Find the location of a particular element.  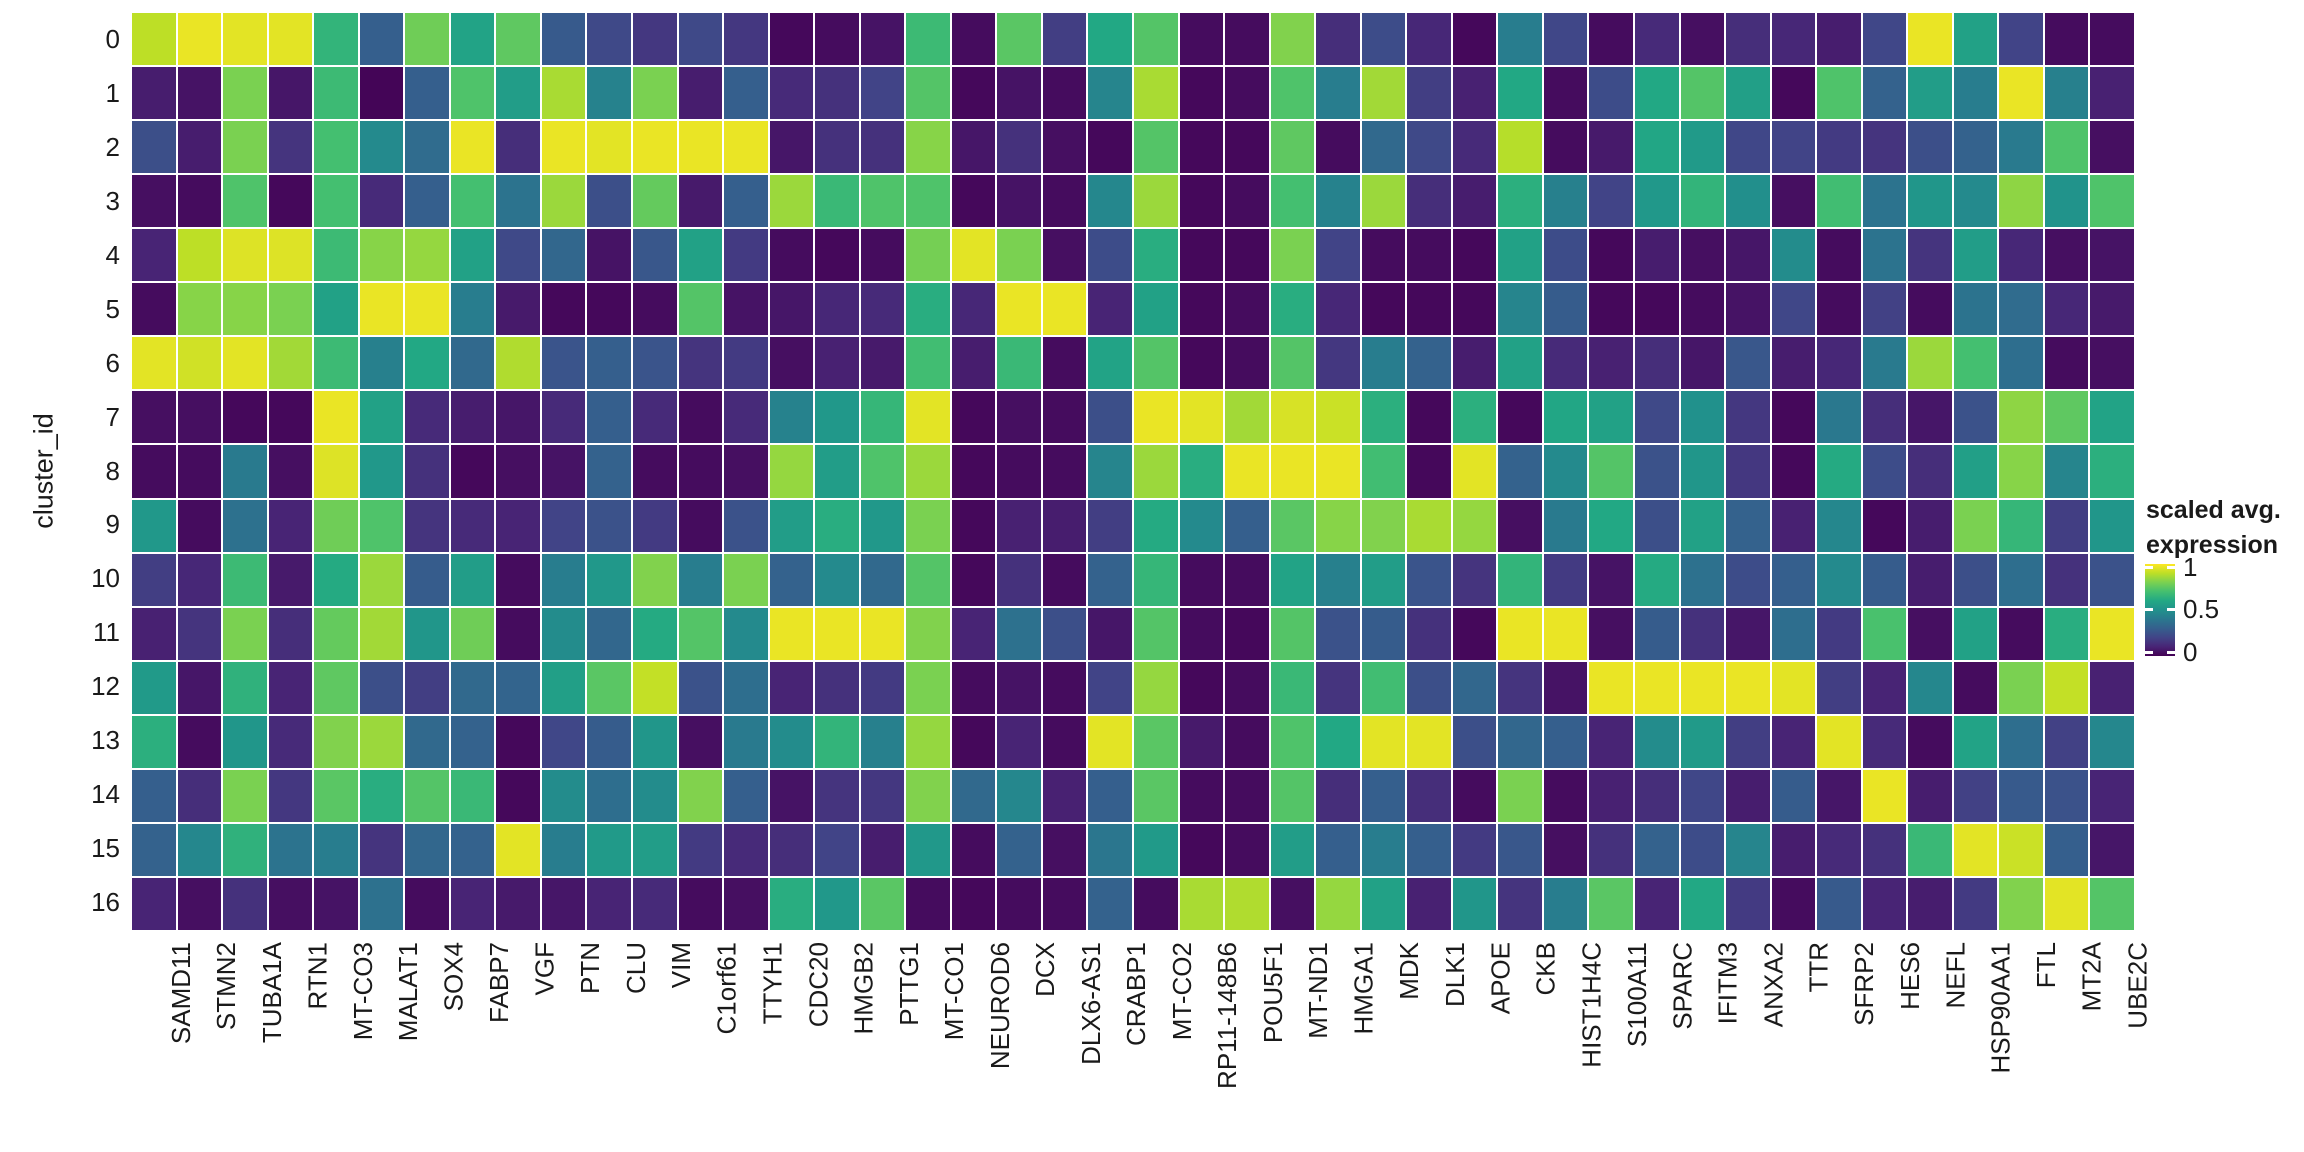

y-axis-tick-label: 0 is located at coordinates (112, 39).